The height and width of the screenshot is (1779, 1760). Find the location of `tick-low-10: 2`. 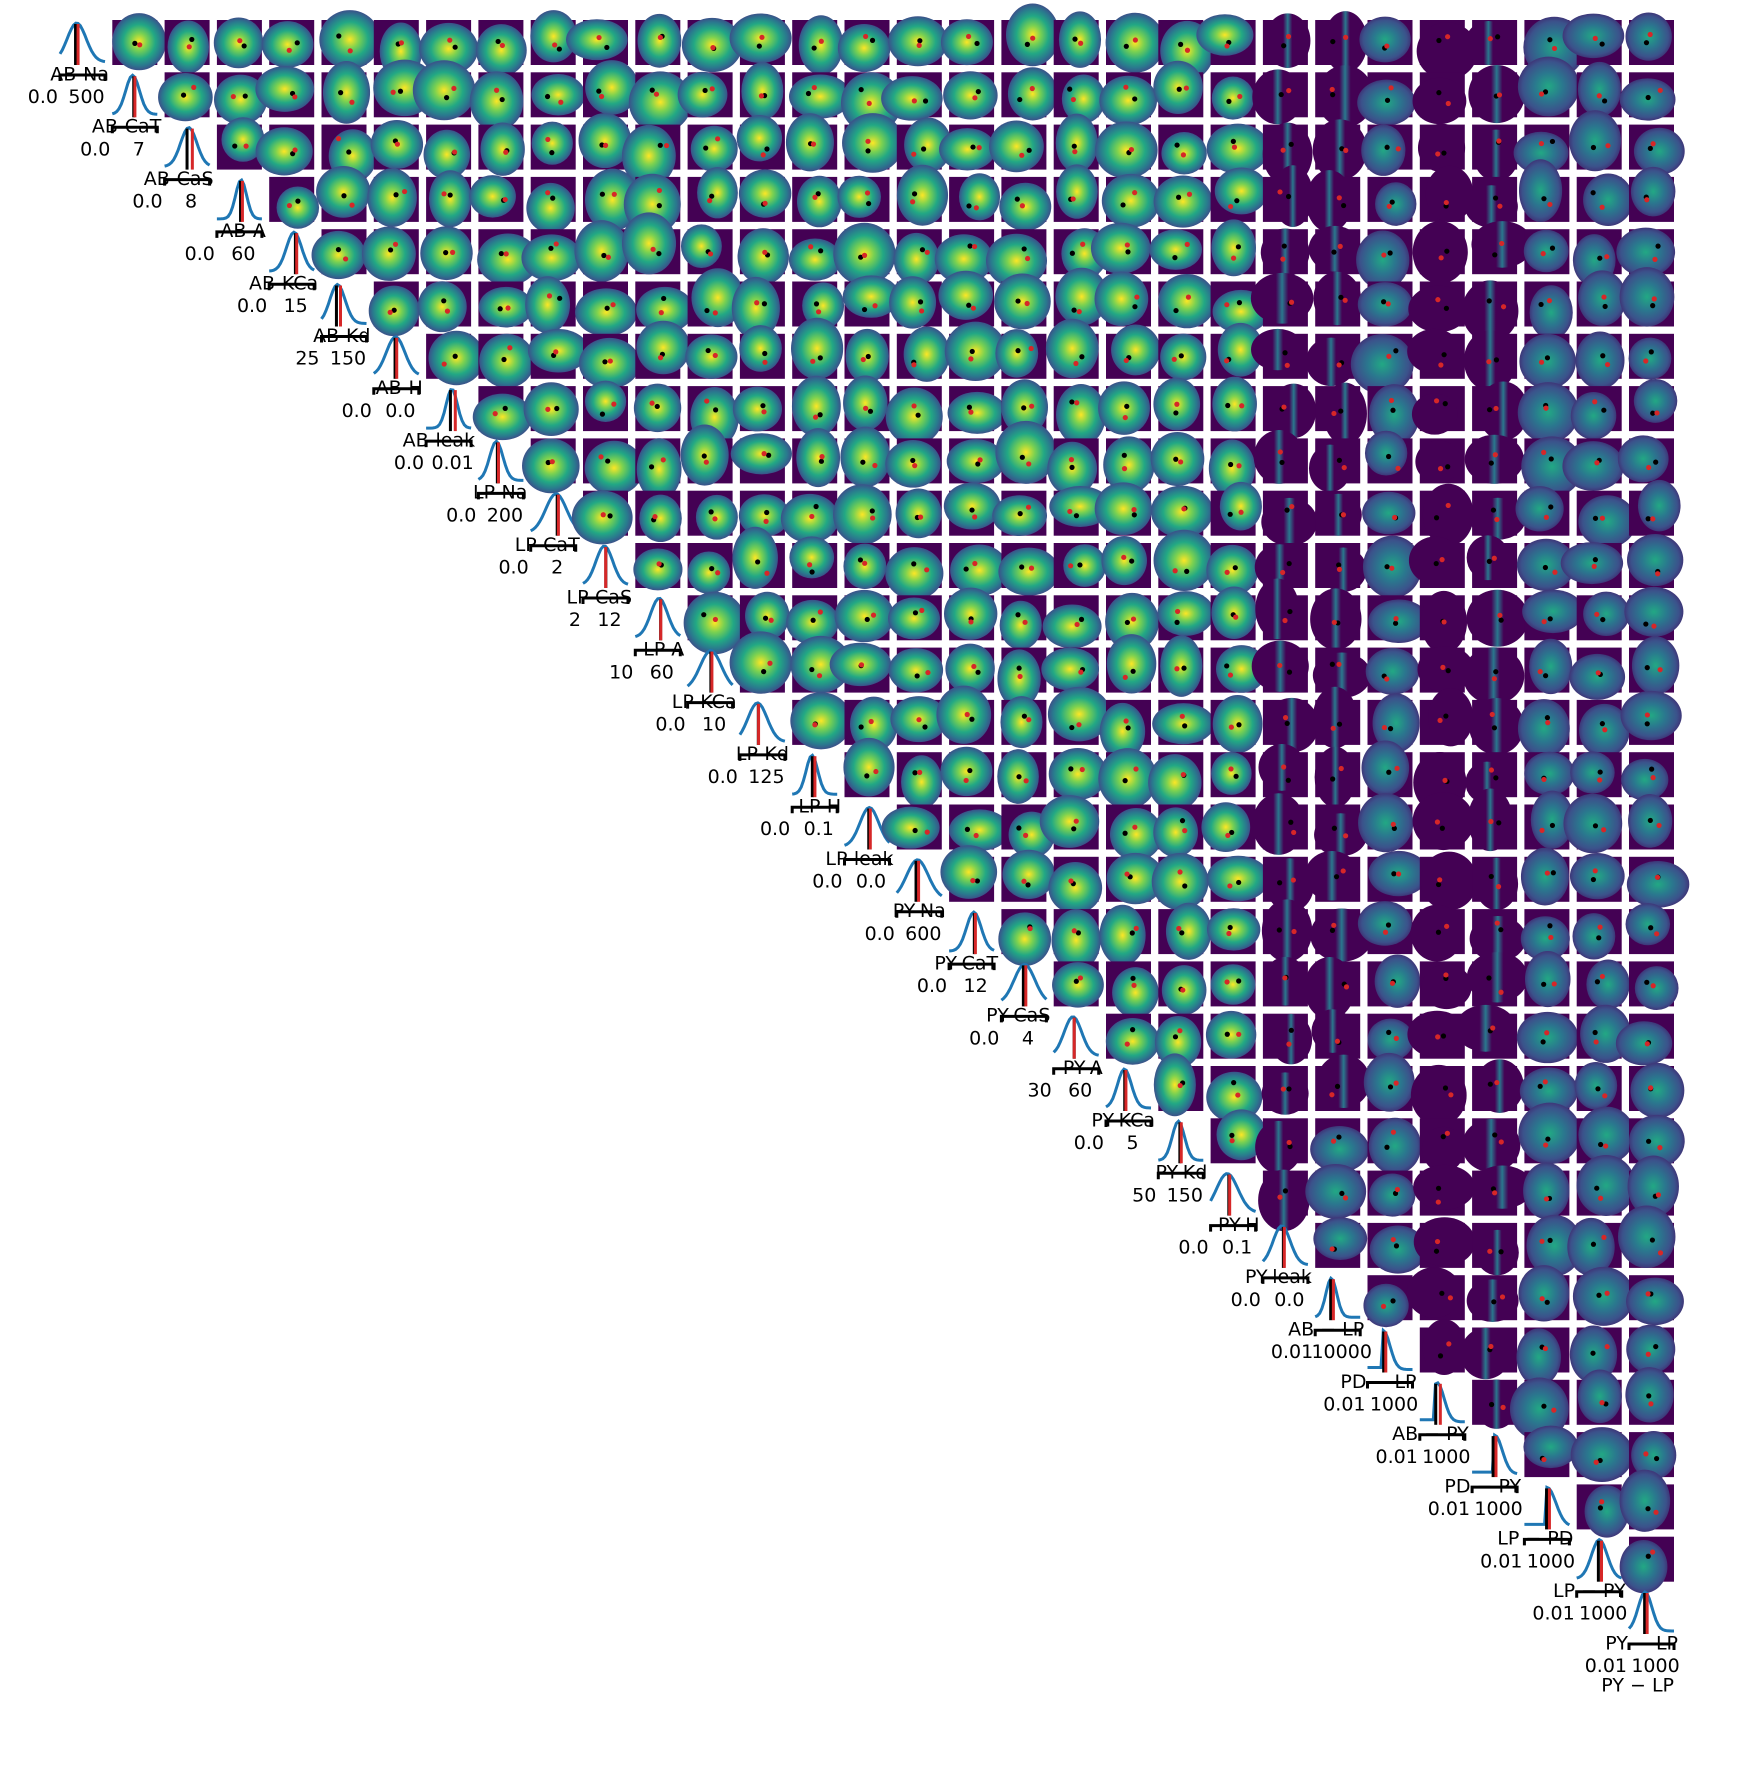

tick-low-10: 2 is located at coordinates (575, 620).